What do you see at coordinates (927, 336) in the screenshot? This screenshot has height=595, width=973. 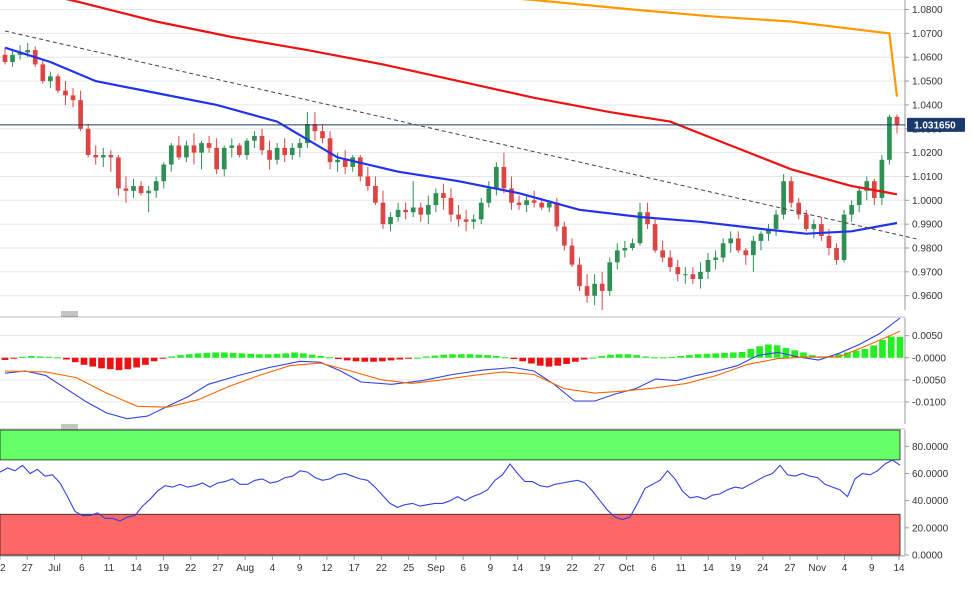 I see `macd-tick-label: 0.0050` at bounding box center [927, 336].